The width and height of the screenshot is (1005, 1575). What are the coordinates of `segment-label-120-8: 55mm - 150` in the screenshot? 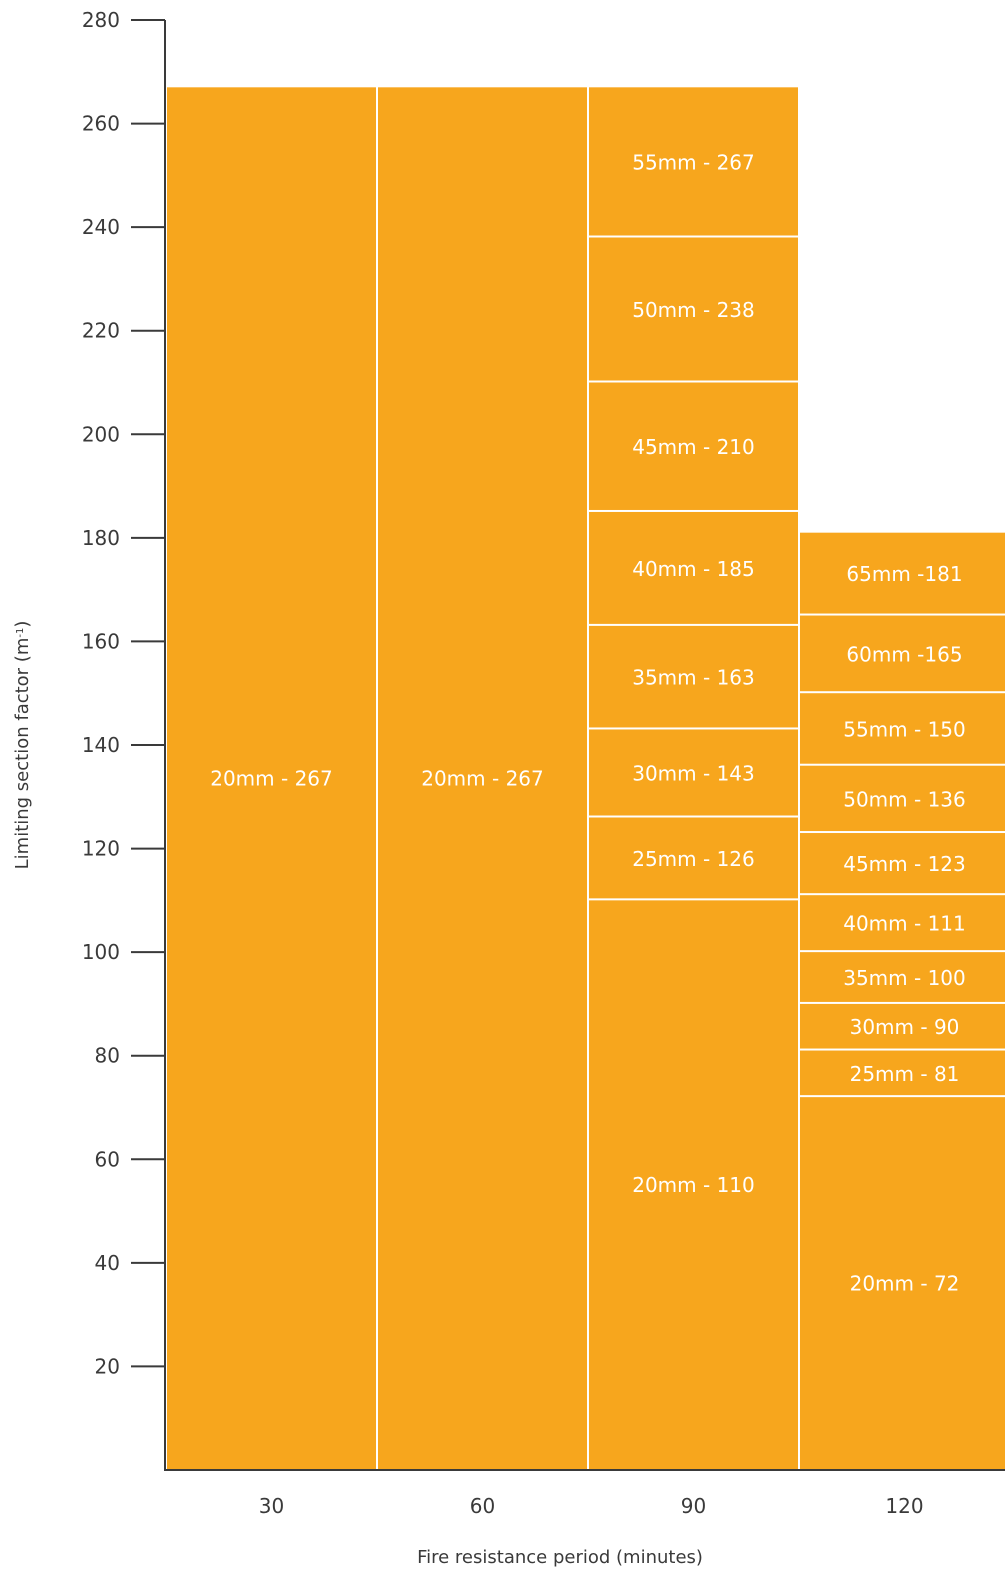 It's located at (904, 729).